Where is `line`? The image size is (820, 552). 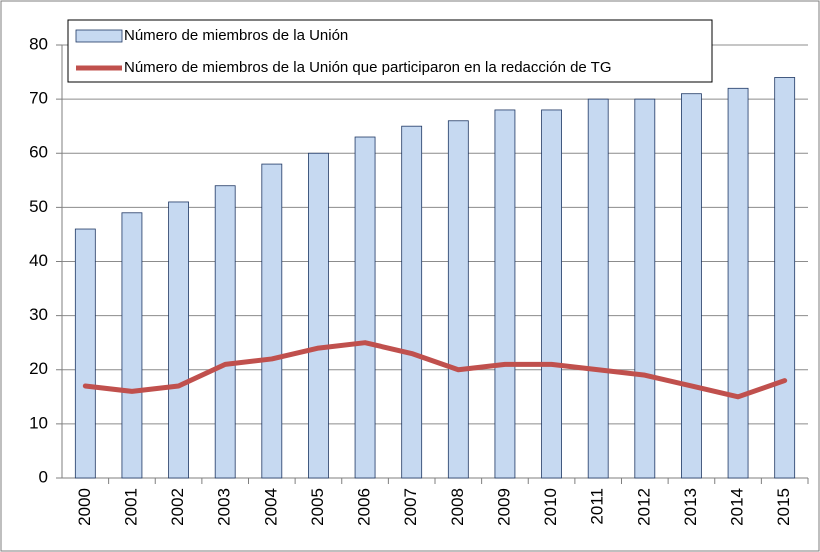
line is located at coordinates (435, 370).